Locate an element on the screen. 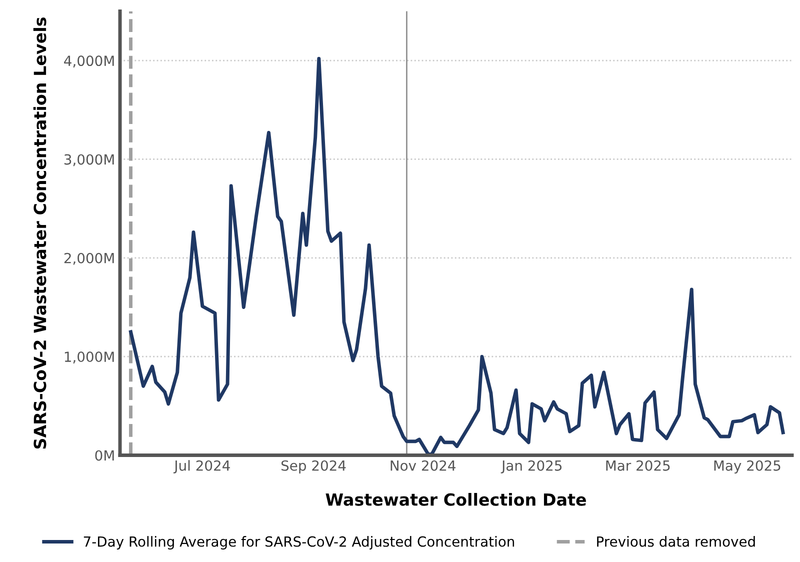 This screenshot has width=800, height=562. y-tick-label: 0M is located at coordinates (104, 455).